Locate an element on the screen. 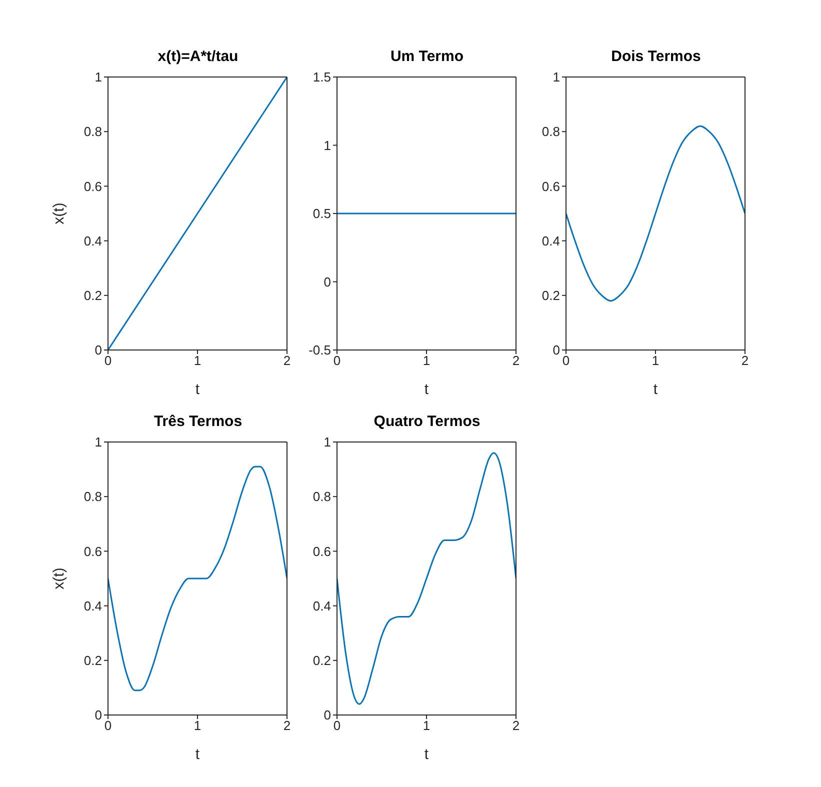 Image resolution: width=821 pixels, height=787 pixels. chart-title: Quatro Termos is located at coordinates (427, 422).